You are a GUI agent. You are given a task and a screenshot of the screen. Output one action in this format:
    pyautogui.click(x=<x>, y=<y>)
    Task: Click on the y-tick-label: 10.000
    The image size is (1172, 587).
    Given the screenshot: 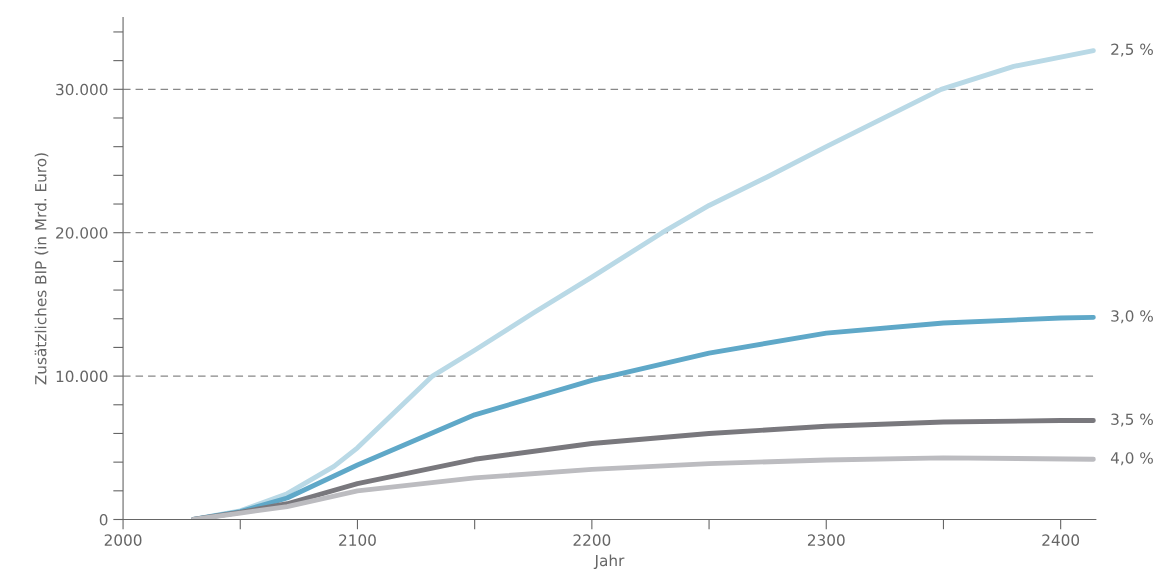 What is the action you would take?
    pyautogui.click(x=82, y=376)
    